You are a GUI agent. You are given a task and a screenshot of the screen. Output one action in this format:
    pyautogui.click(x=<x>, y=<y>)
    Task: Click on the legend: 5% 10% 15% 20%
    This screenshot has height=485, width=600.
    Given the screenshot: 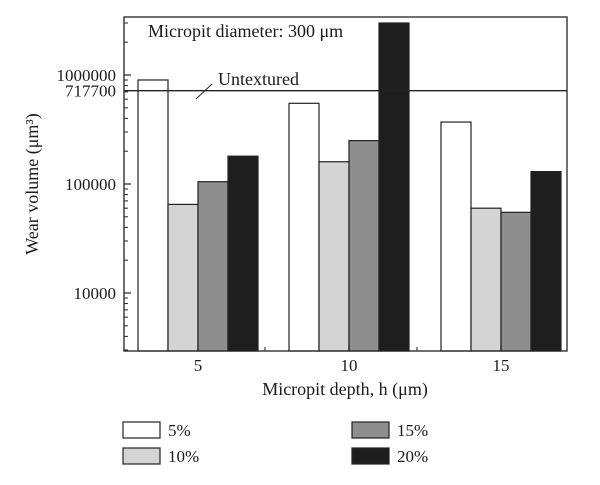 What is the action you would take?
    pyautogui.click(x=275, y=443)
    